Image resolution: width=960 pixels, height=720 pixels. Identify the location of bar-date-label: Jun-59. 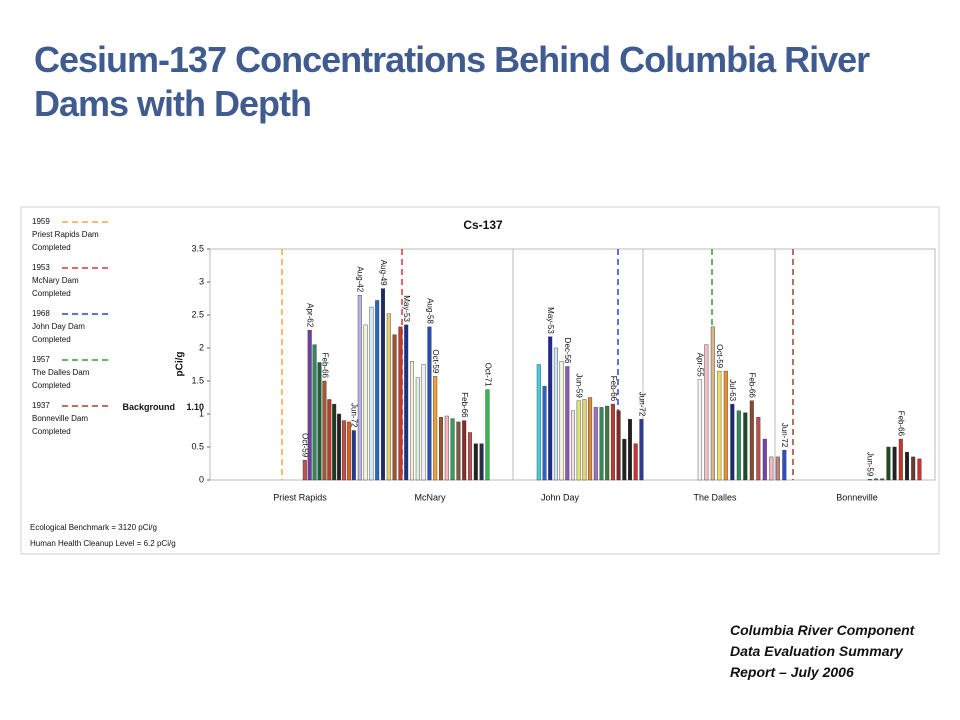
(579, 385).